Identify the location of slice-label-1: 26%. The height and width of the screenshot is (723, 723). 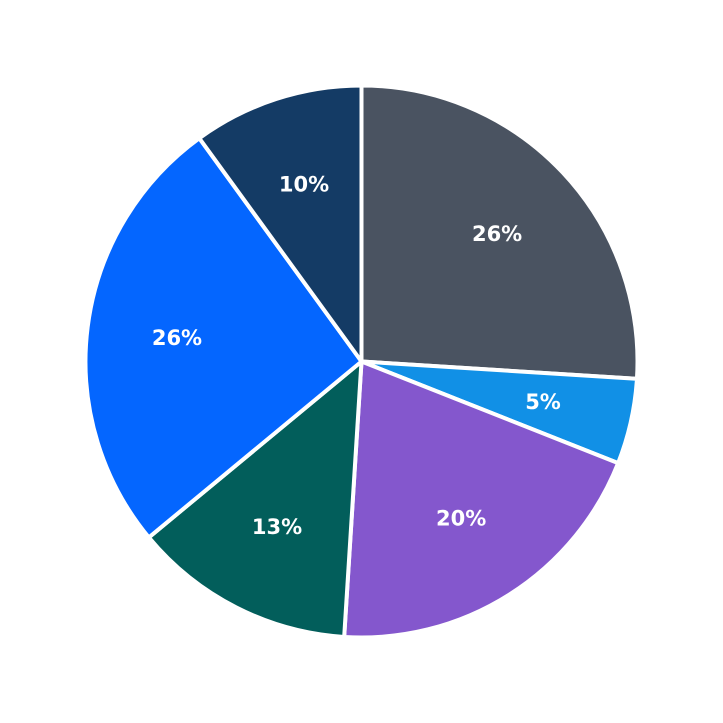
(497, 234).